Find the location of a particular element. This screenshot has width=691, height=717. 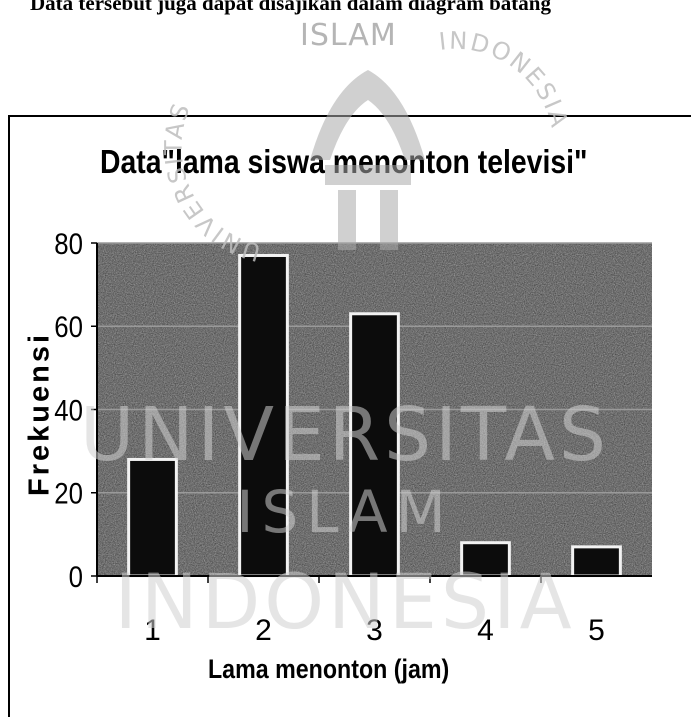

x-axis-label: Lama menonton (jam) is located at coordinates (329, 669).